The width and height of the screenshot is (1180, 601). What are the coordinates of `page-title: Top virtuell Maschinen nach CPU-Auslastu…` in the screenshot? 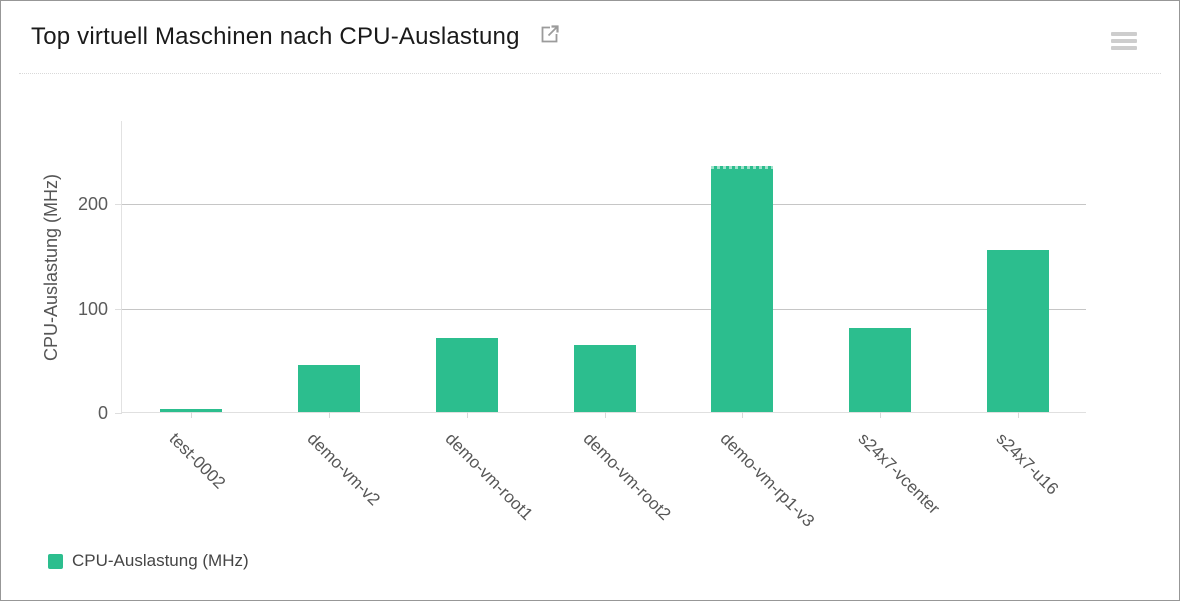 It's located at (275, 36).